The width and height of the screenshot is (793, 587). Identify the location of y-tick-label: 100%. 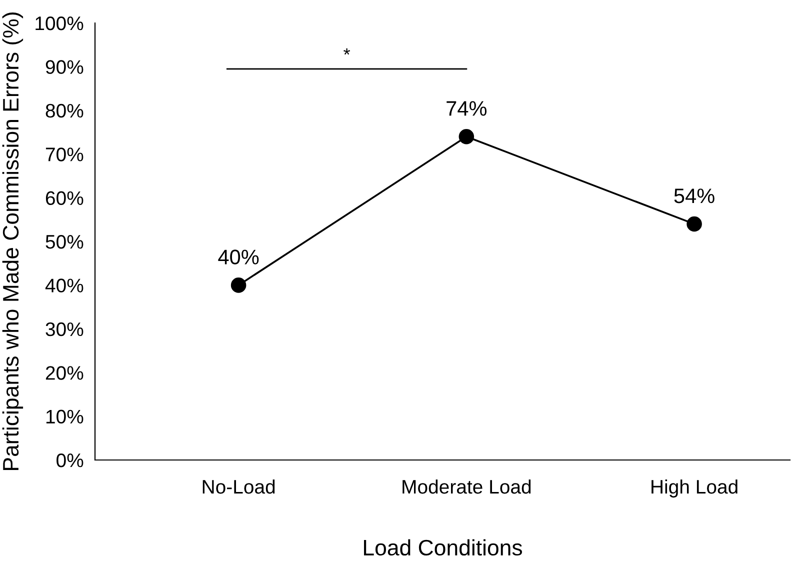
(60, 23).